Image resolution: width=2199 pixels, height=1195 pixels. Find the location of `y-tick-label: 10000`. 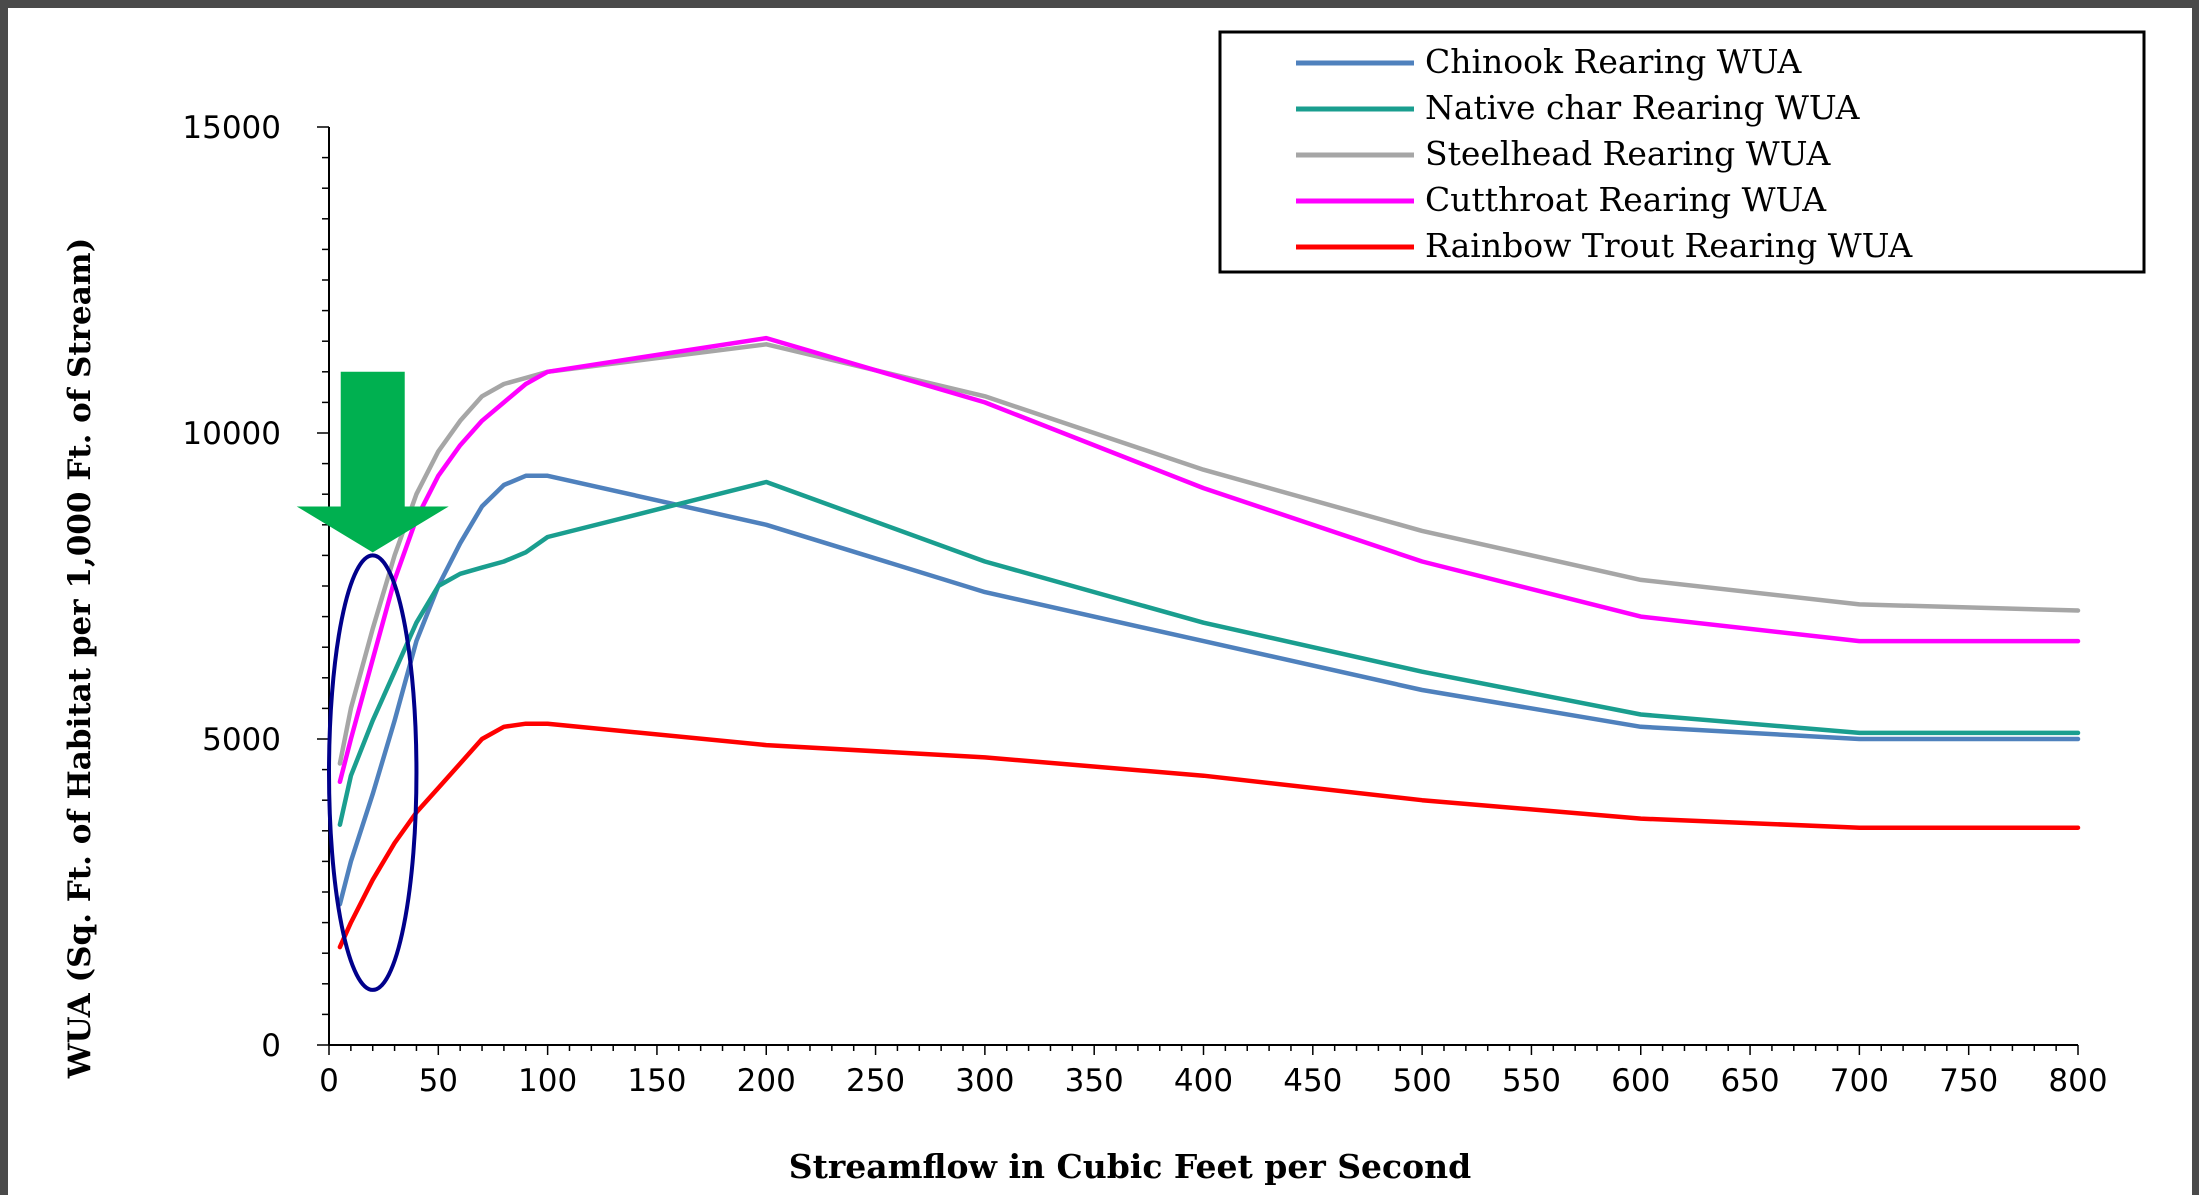

y-tick-label: 10000 is located at coordinates (231, 434).